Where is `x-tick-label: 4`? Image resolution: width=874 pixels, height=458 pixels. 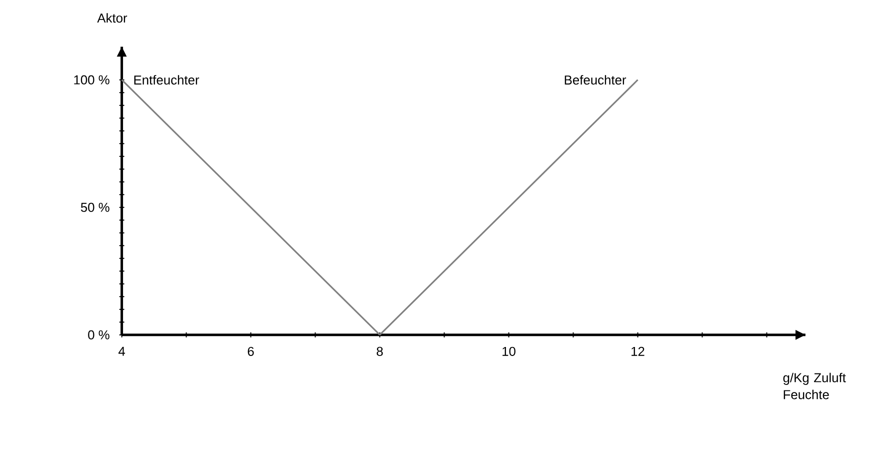
x-tick-label: 4 is located at coordinates (122, 351).